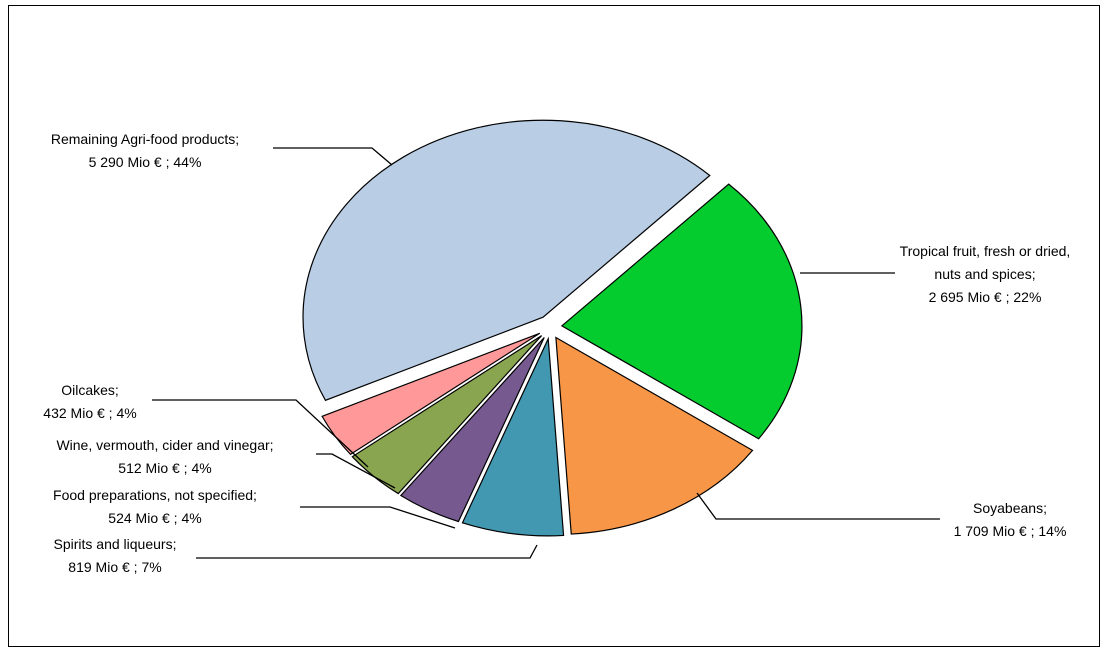 The width and height of the screenshot is (1107, 653). What do you see at coordinates (90, 402) in the screenshot?
I see `slice-label: Oilcakes; 432 Mio € ; 4%` at bounding box center [90, 402].